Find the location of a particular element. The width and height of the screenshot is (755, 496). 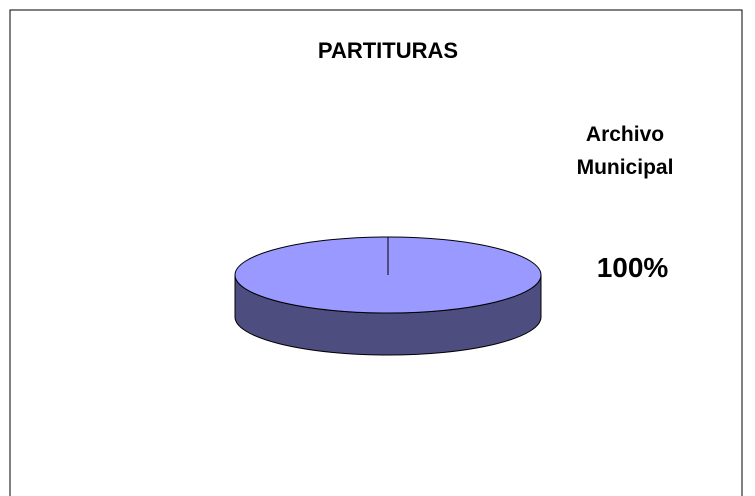

chart-title: PARTITURAS is located at coordinates (388, 50).